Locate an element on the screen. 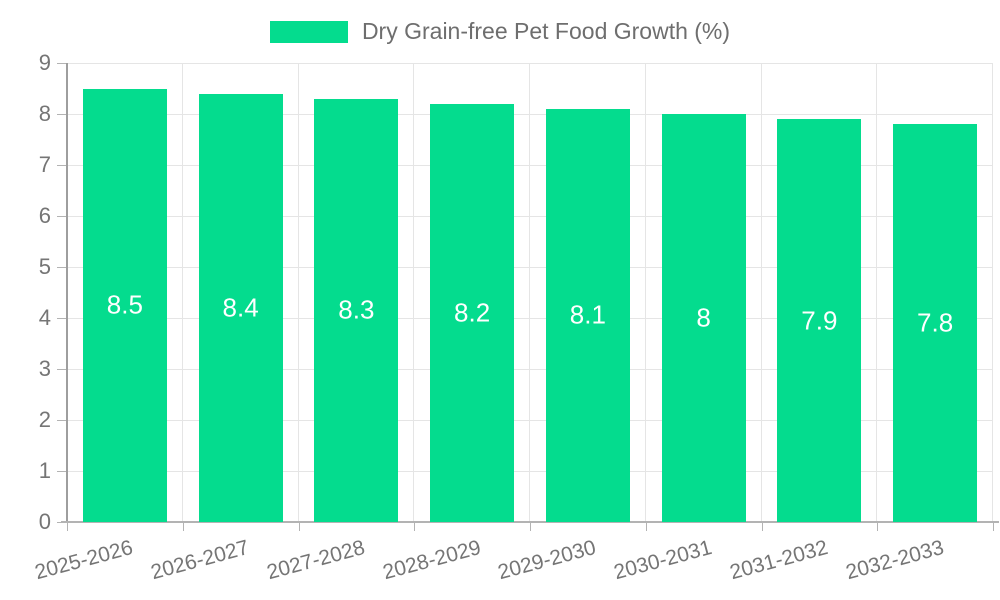  x-axis-tick-label: 2025-2026 is located at coordinates (84, 560).